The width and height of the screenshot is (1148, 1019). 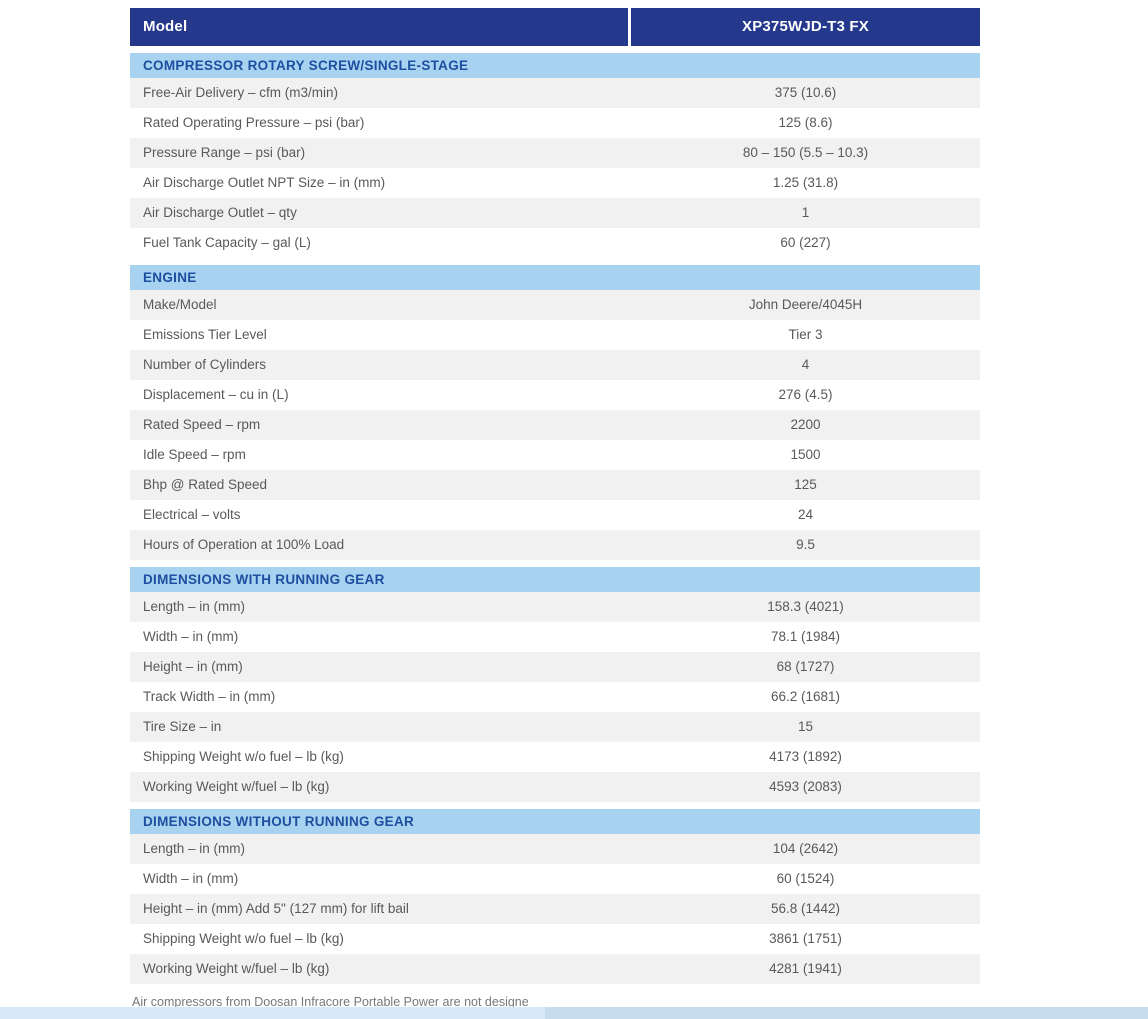 What do you see at coordinates (805, 878) in the screenshot?
I see `spec-row-value: 60 (1524)` at bounding box center [805, 878].